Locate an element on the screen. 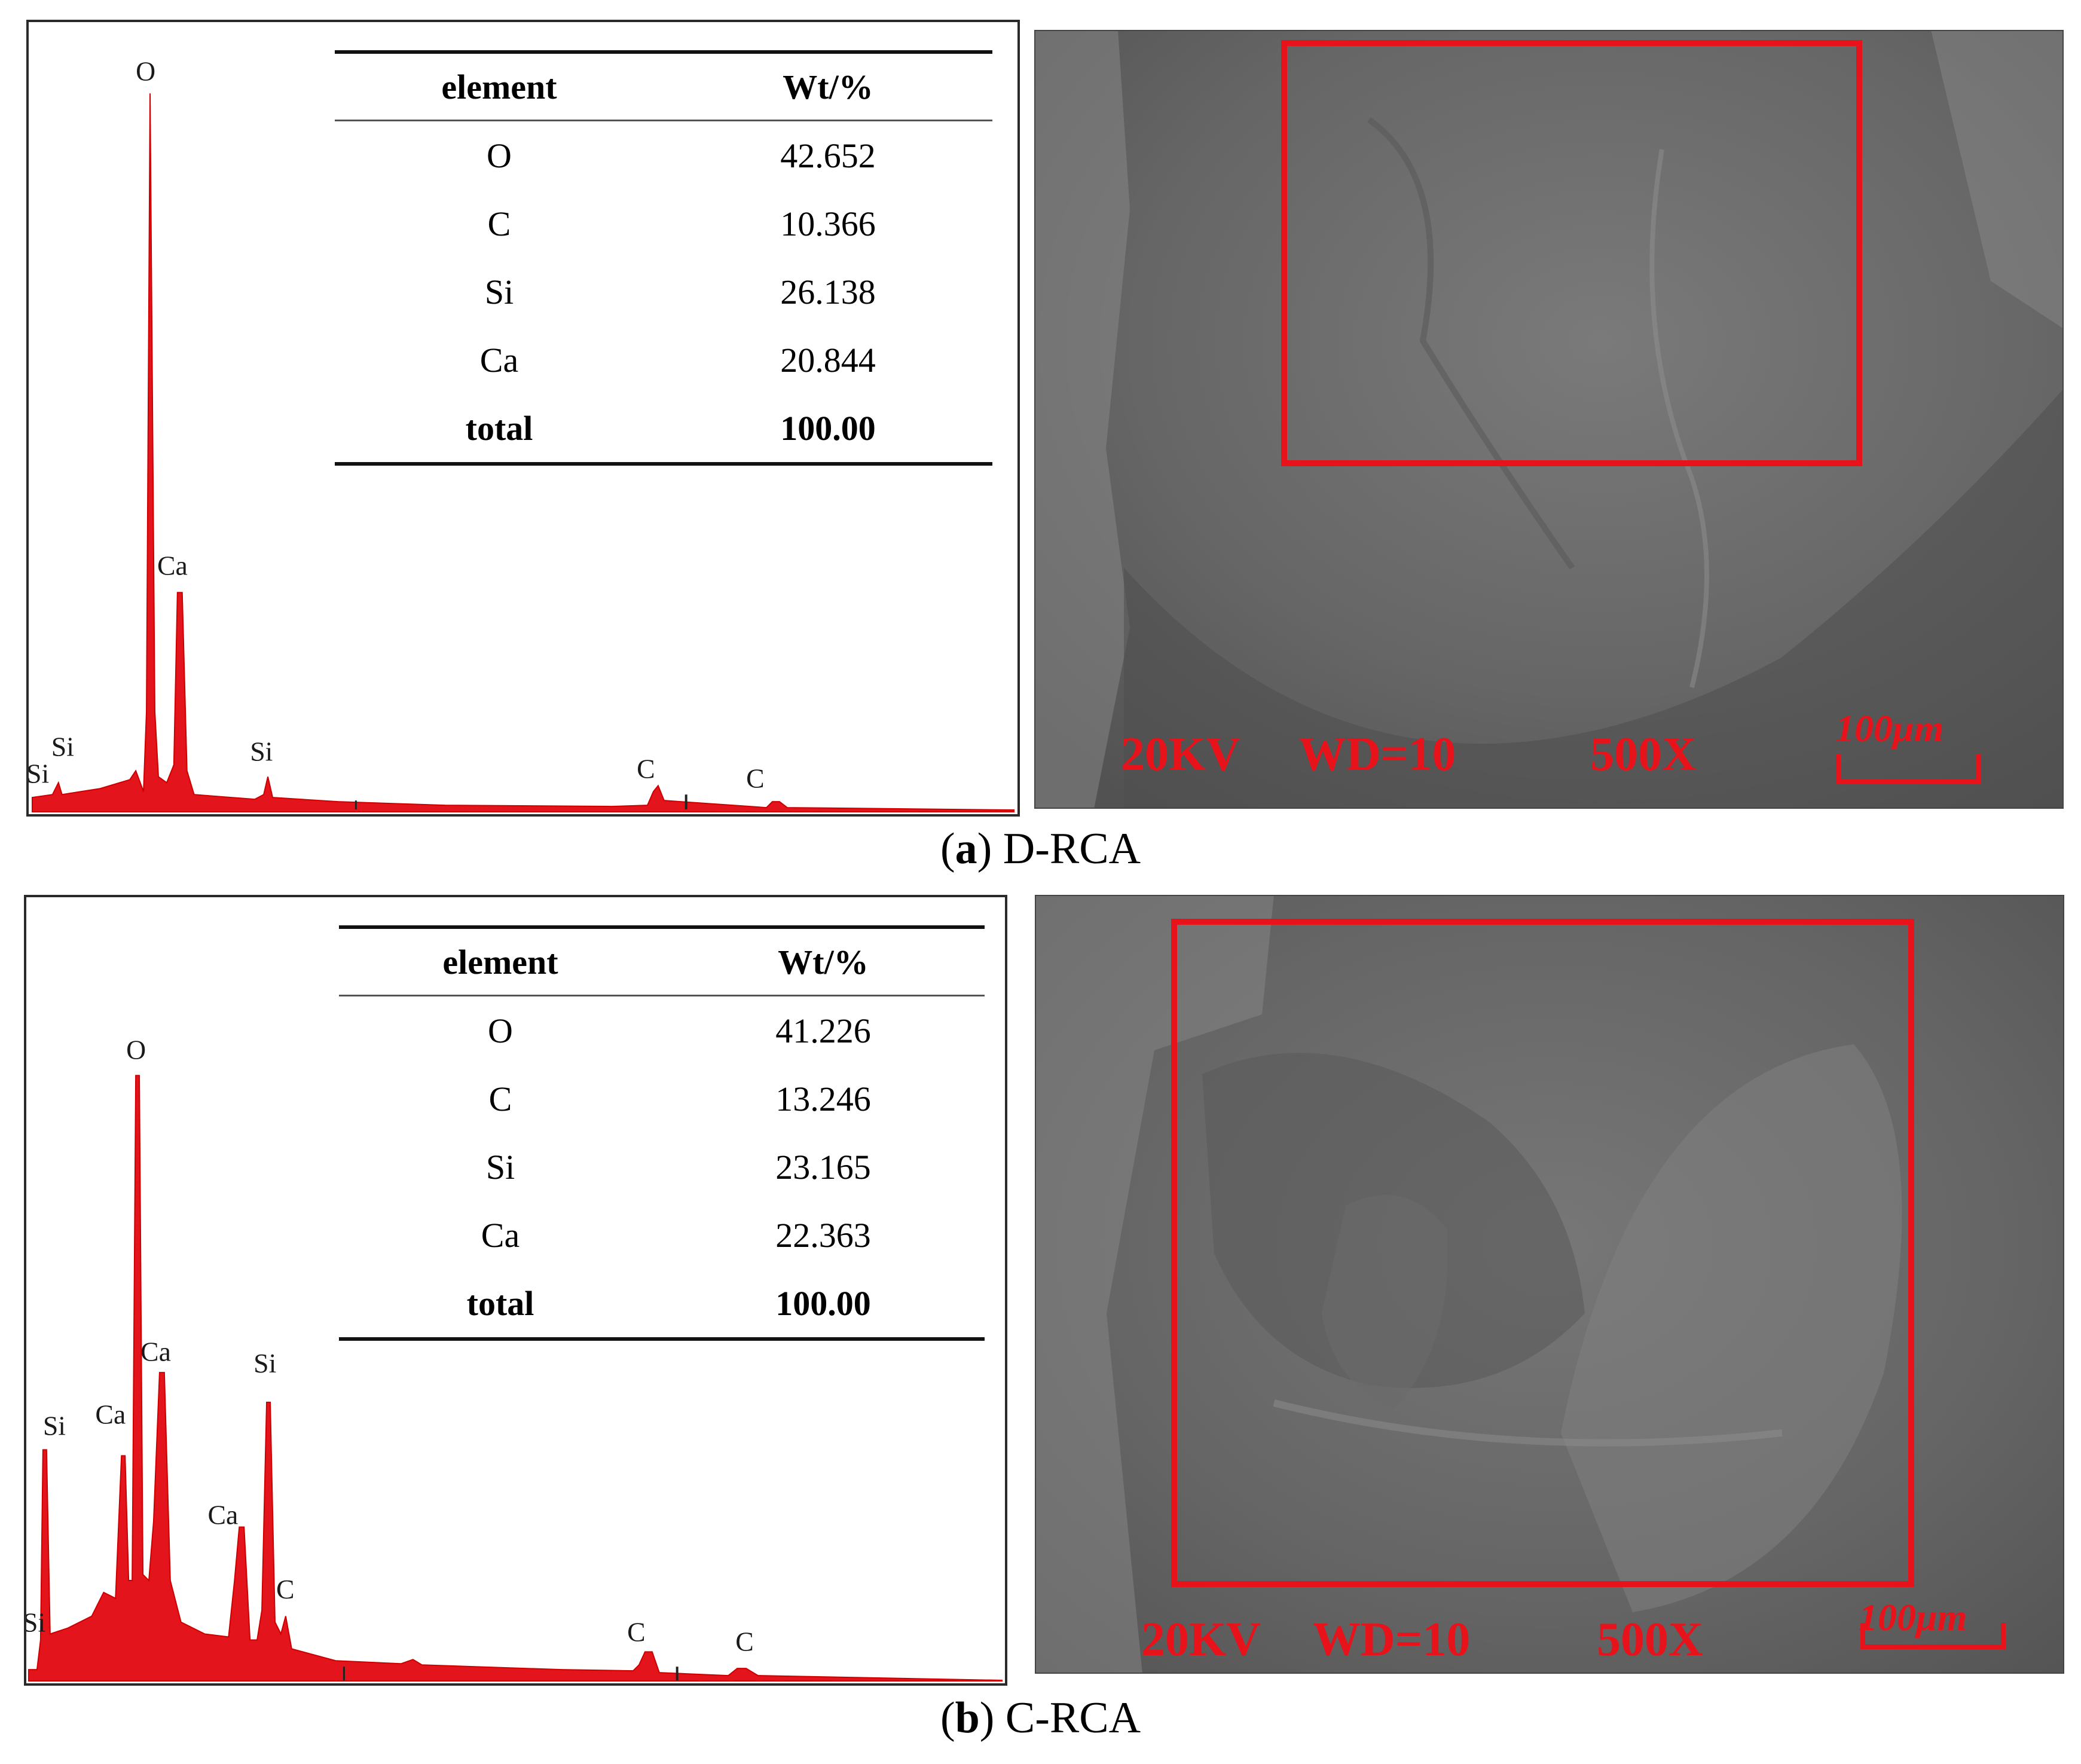  table-row: Ca 20.844 is located at coordinates (663, 360).